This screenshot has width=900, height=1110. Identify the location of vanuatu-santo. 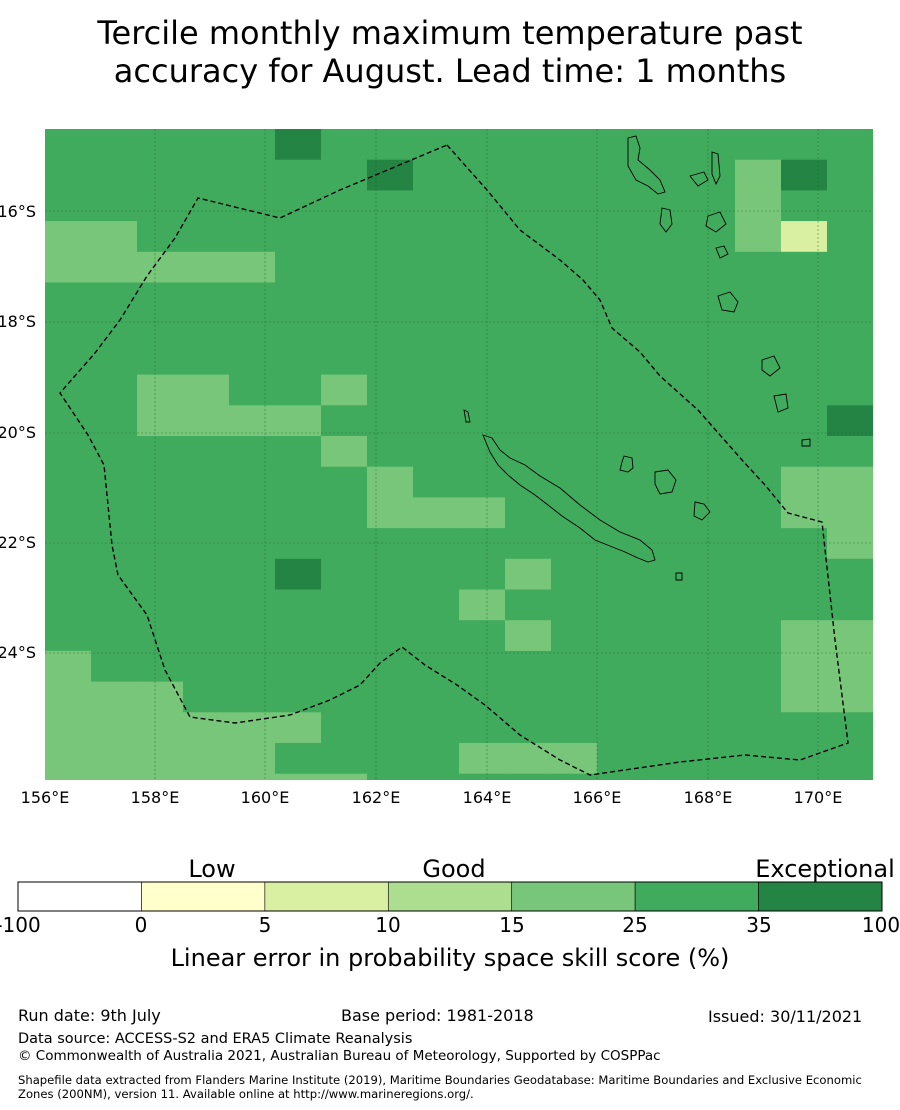
(646, 165).